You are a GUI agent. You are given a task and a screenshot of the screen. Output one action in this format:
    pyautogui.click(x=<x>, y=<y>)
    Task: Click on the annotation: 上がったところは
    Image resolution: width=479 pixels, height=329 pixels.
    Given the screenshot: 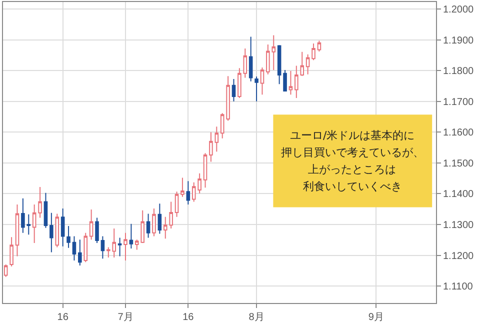 What is the action you would take?
    pyautogui.click(x=352, y=169)
    